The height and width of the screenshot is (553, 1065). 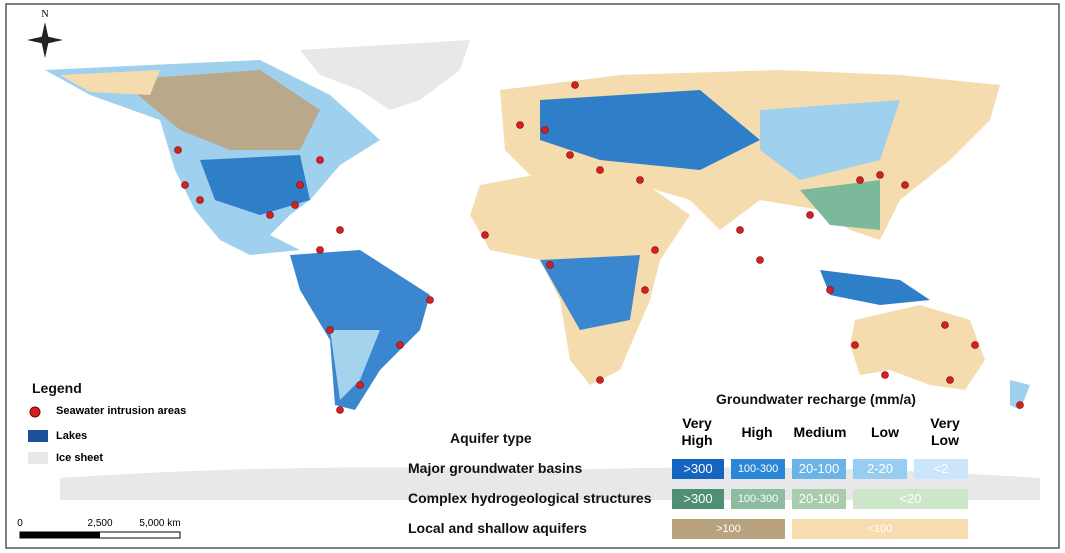 I want to click on table-cell: <20, so click(x=910, y=499).